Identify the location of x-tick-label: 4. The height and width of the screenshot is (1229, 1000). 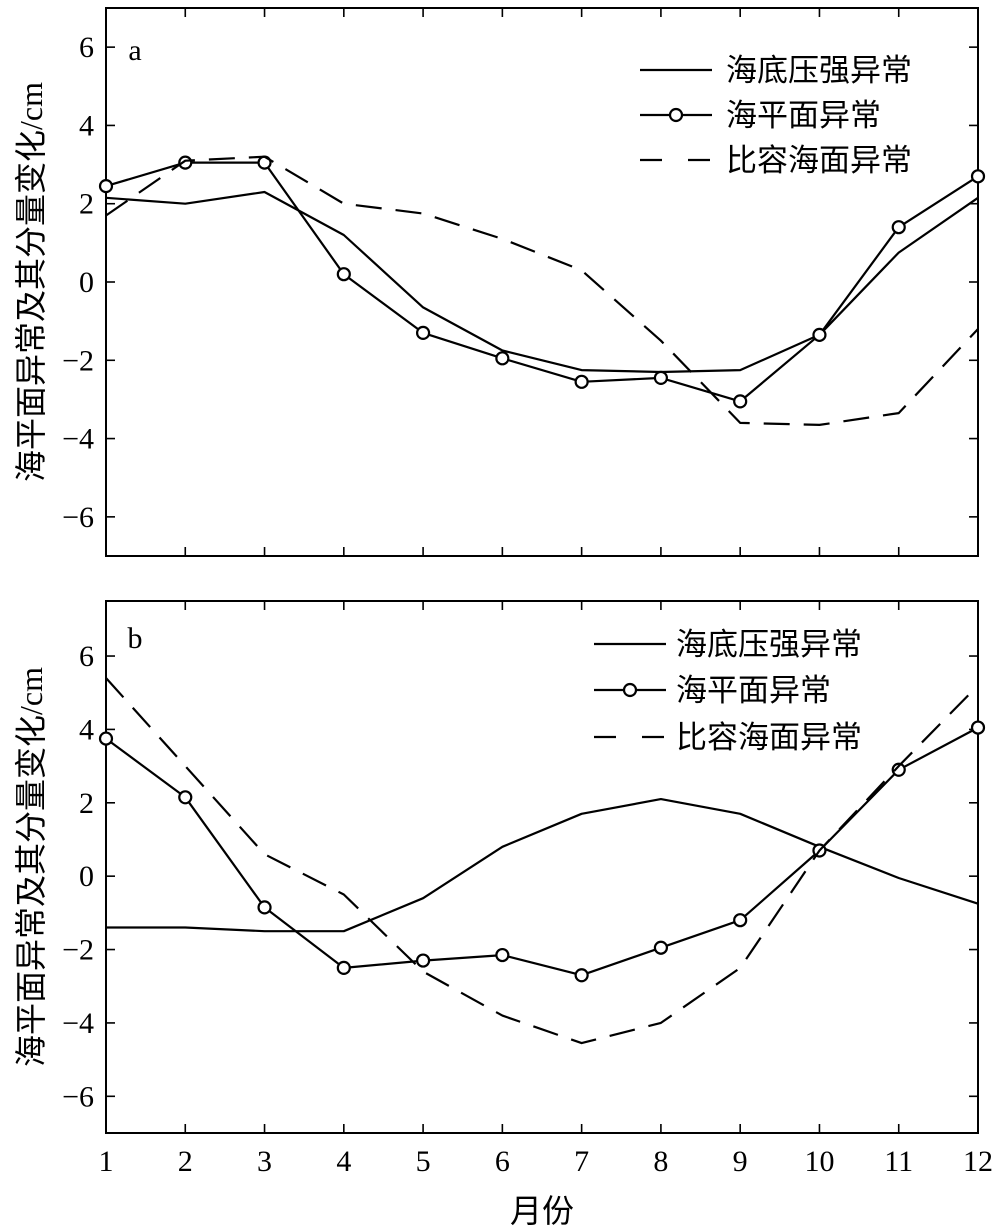
(343, 1161).